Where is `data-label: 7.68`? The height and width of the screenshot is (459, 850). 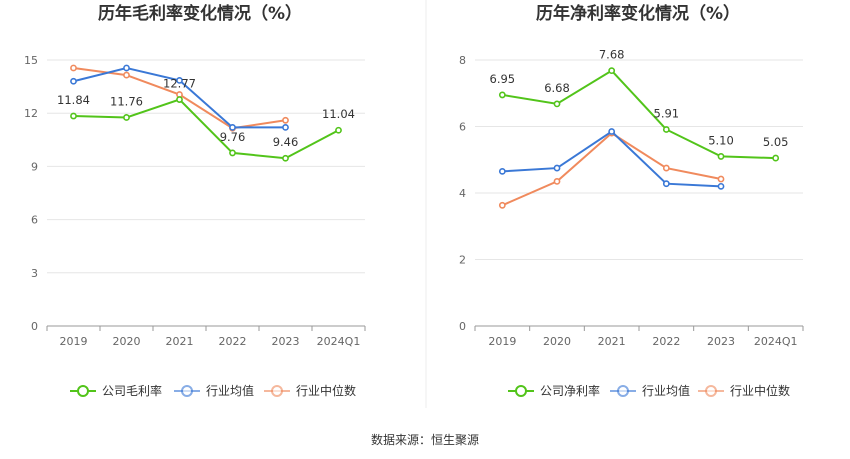 data-label: 7.68 is located at coordinates (612, 55).